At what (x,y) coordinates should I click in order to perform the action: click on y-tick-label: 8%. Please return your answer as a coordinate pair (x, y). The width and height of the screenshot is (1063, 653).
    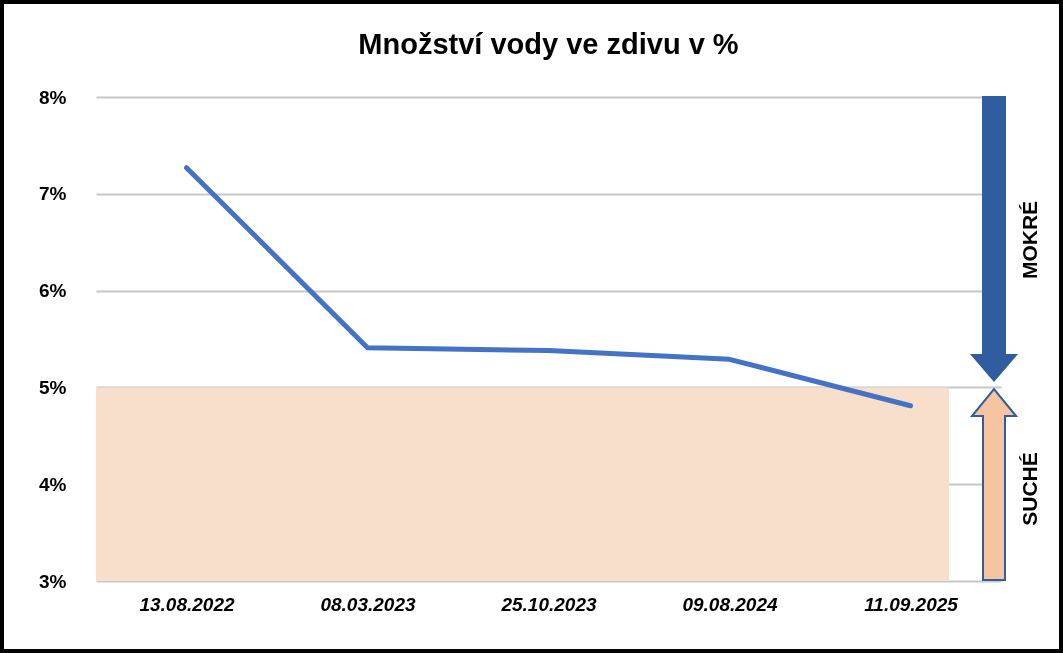
    Looking at the image, I should click on (53, 97).